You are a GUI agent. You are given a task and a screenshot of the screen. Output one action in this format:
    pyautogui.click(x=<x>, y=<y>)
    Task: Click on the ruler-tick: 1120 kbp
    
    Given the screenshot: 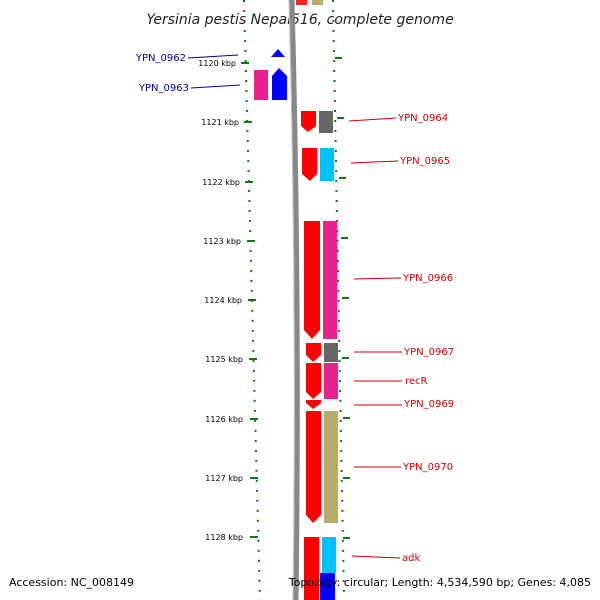 What is the action you would take?
    pyautogui.click(x=223, y=63)
    